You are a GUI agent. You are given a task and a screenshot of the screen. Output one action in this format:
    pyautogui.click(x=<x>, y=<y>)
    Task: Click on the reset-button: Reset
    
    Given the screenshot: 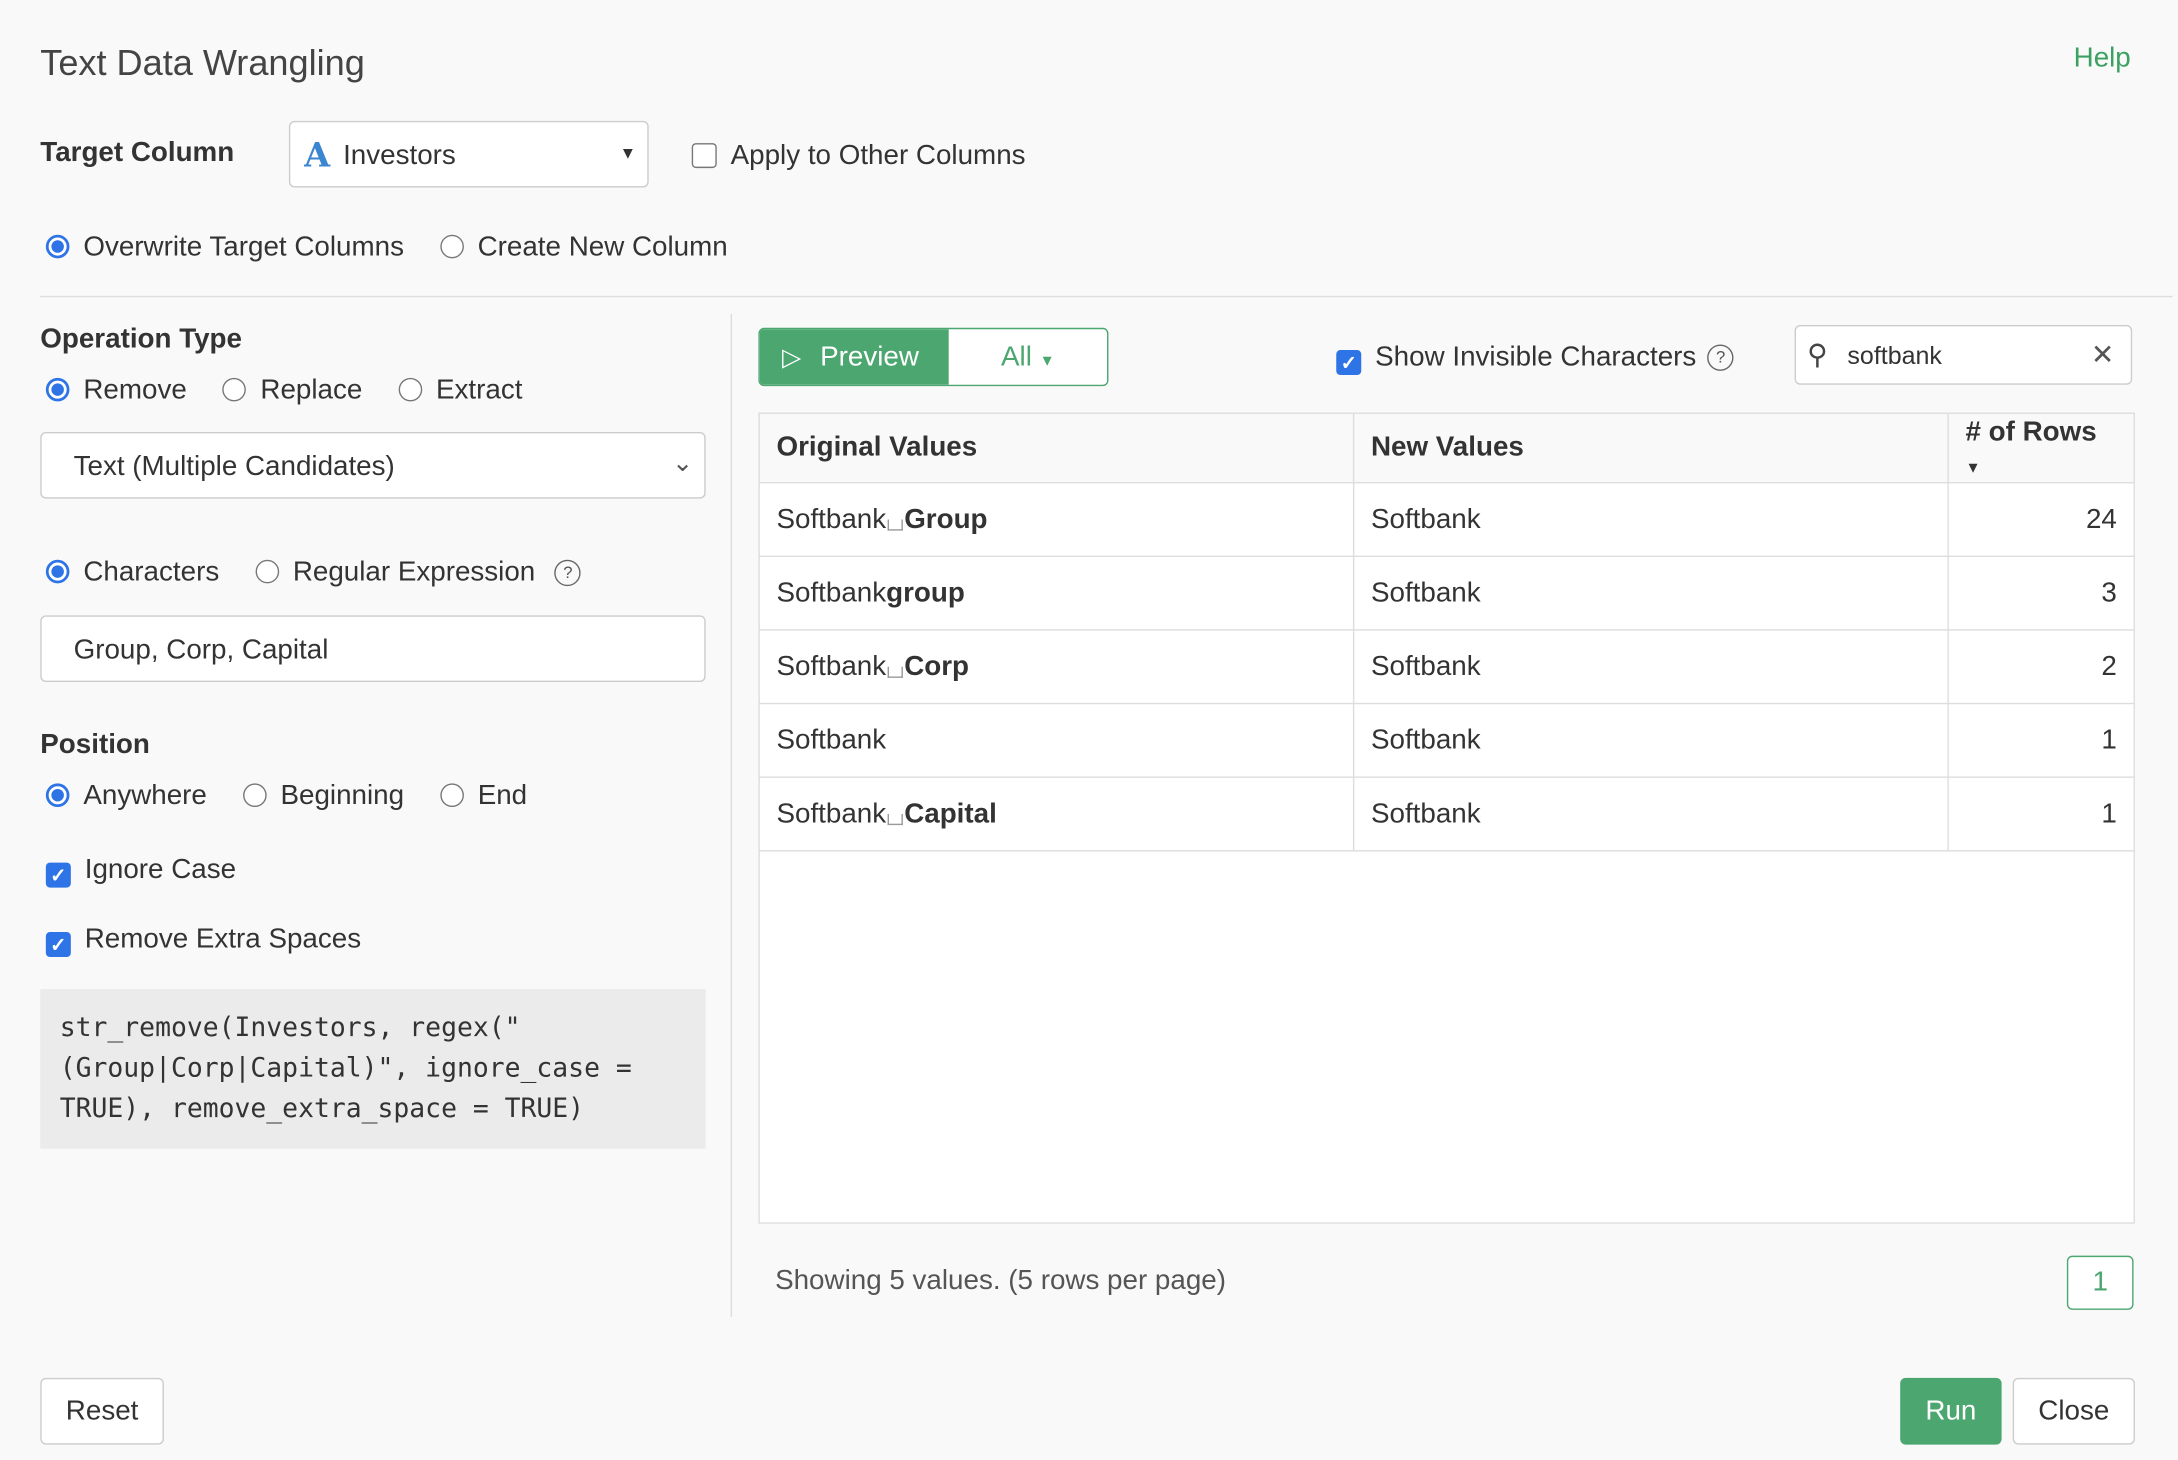 What is the action you would take?
    pyautogui.click(x=102, y=1411)
    